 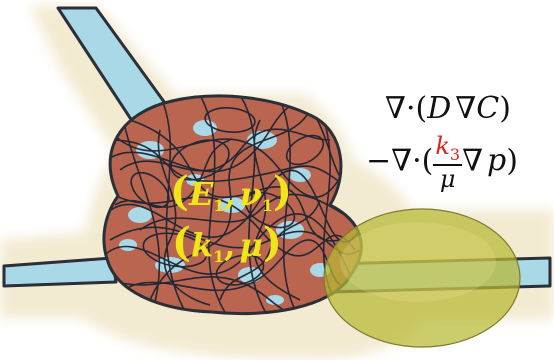 What do you see at coordinates (231, 217) in the screenshot?
I see `param-labels: (E1, ν1) (k1, μ)` at bounding box center [231, 217].